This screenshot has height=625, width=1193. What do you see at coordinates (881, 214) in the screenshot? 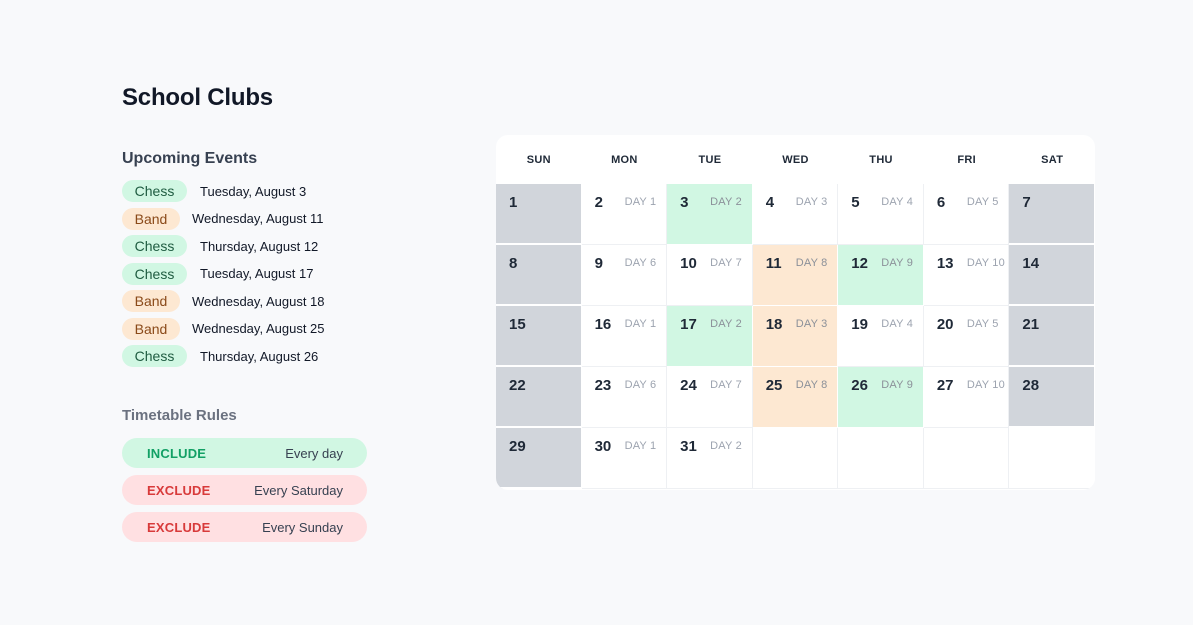
I see `calendar-day-cell: 5 DAY 4` at bounding box center [881, 214].